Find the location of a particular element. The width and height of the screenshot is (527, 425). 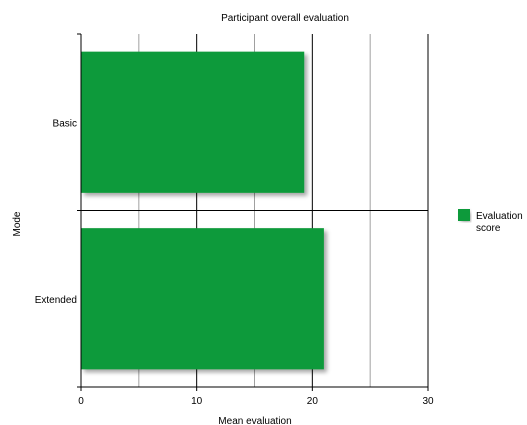

legend-label-line1: Evaluation is located at coordinates (499, 216).